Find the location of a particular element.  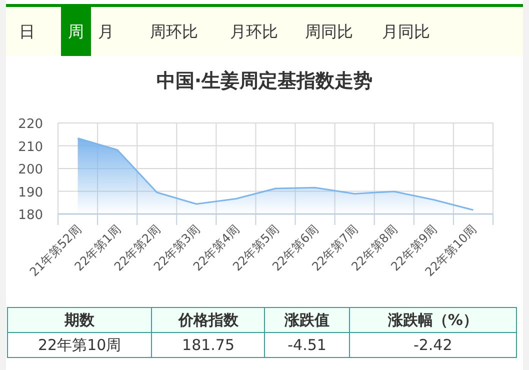

text: 周同比 is located at coordinates (329, 32).